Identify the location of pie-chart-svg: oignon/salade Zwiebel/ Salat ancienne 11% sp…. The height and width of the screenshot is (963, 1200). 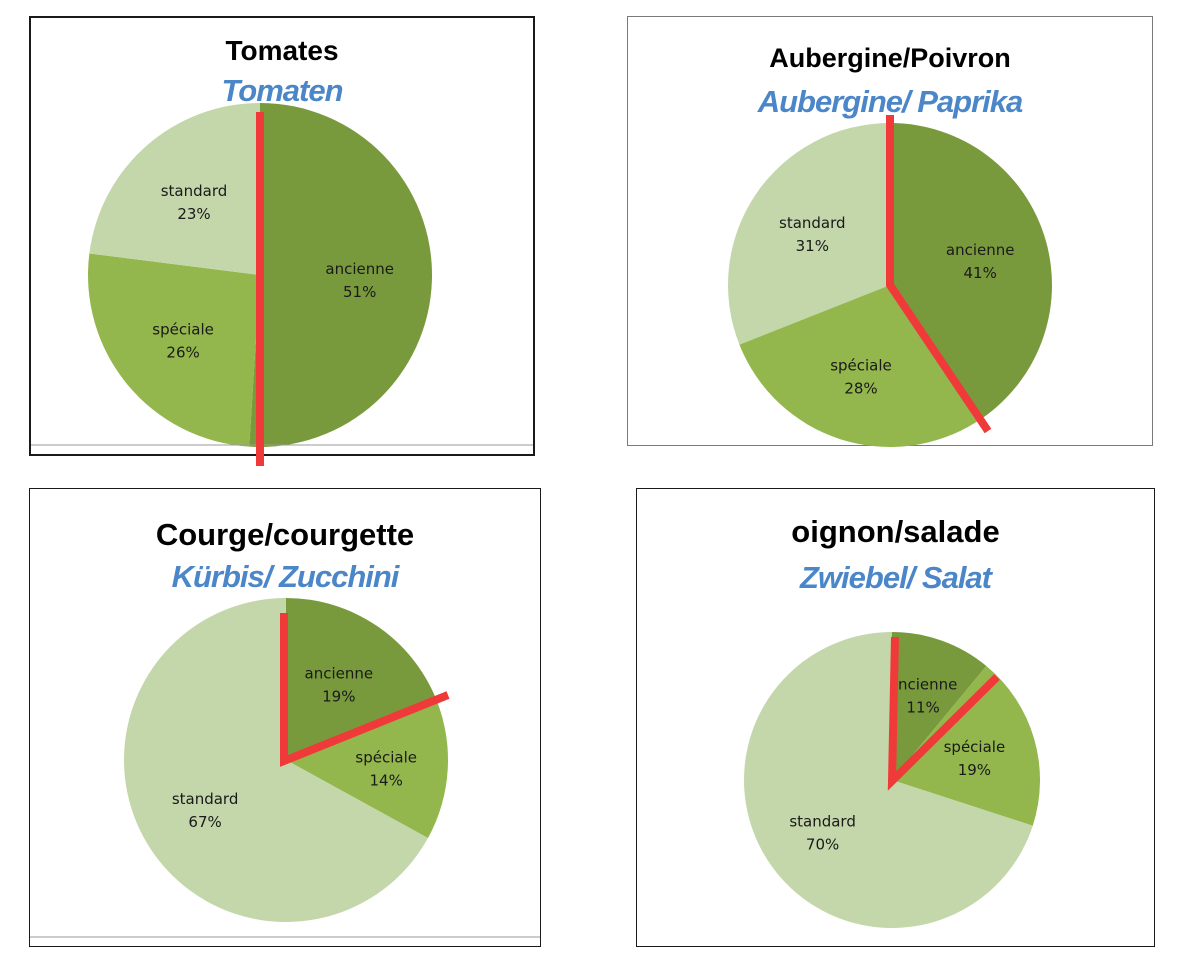
(892, 721).